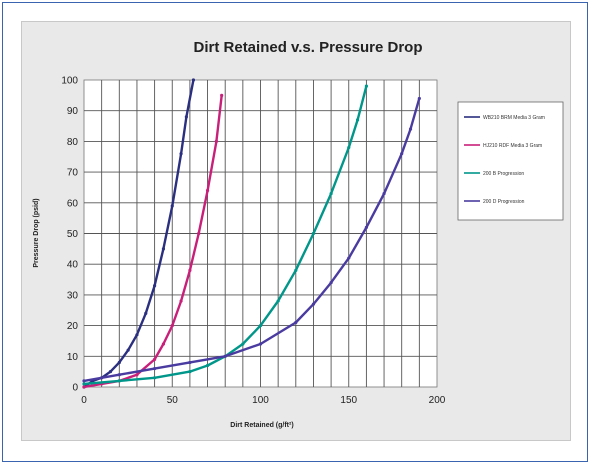 The width and height of the screenshot is (592, 466). I want to click on y-tick-label: 80, so click(73, 142).